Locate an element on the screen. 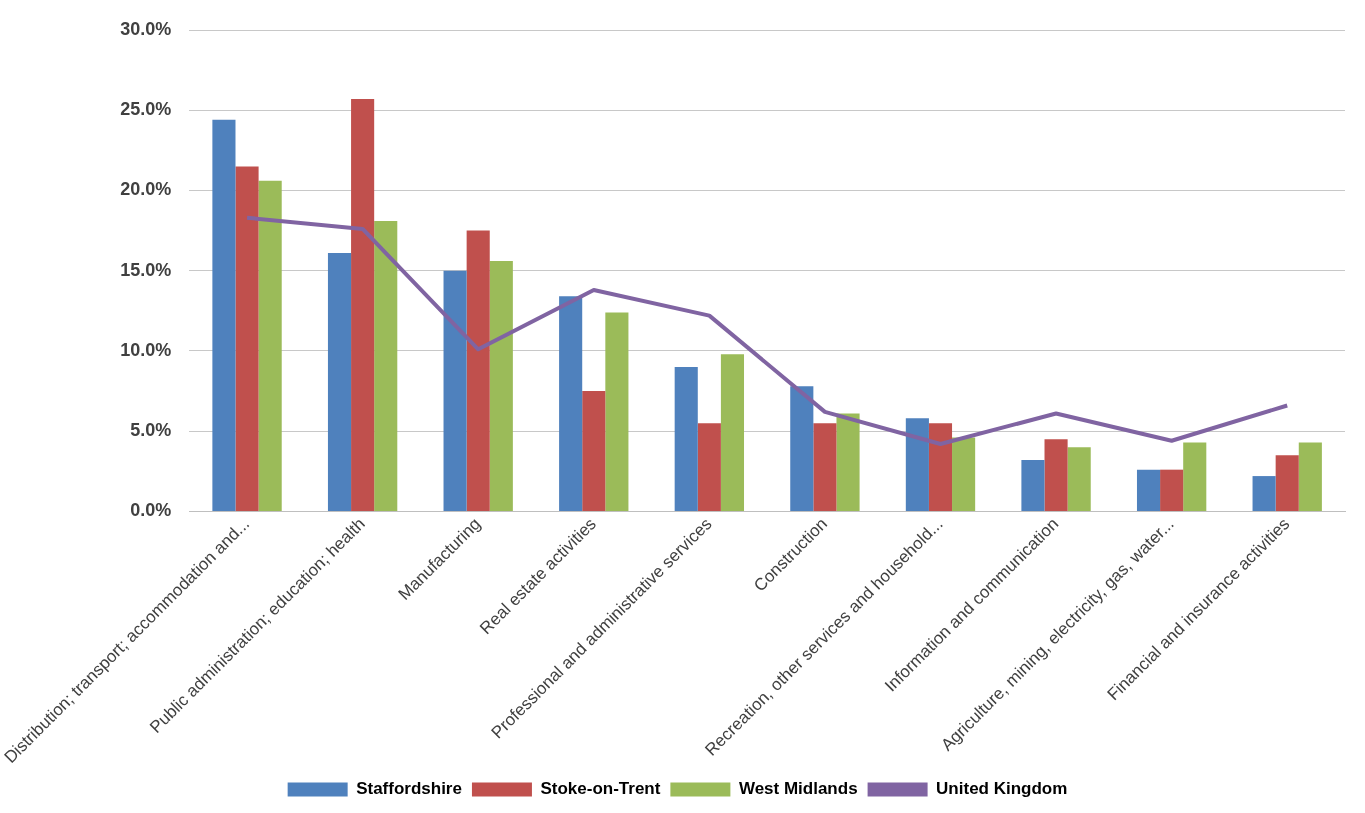  y-tick-label: 25.0% is located at coordinates (146, 109).